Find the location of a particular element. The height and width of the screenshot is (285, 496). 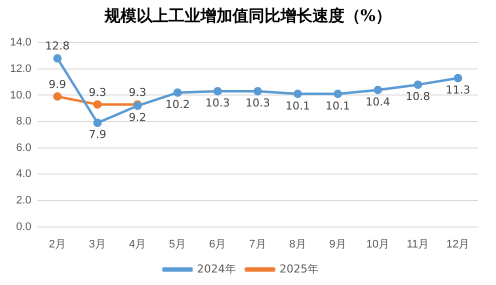

x-tick-label: 10月 is located at coordinates (378, 244).